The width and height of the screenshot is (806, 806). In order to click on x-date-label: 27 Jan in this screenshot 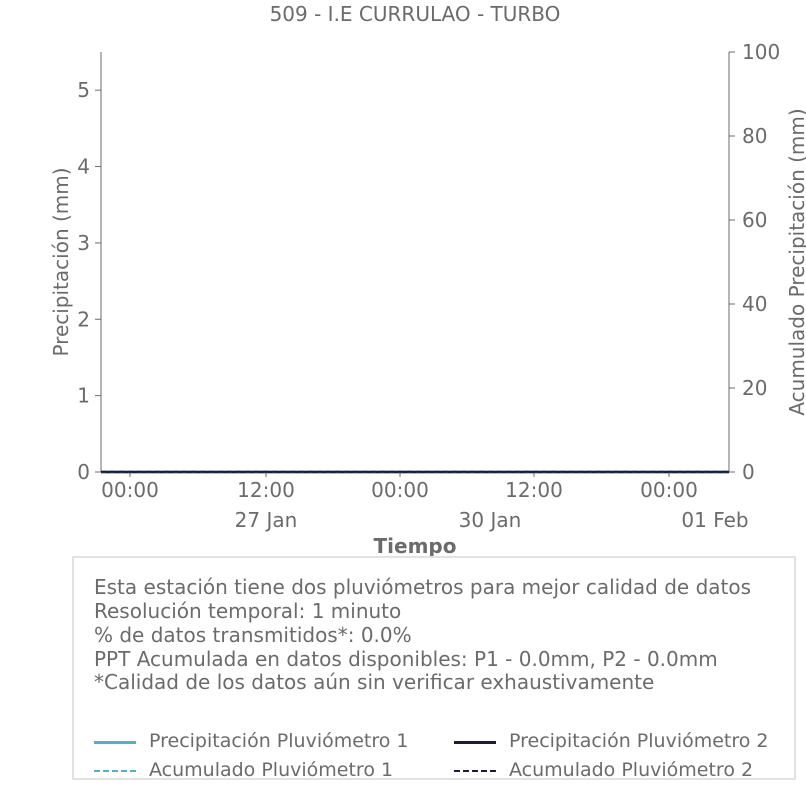, I will do `click(266, 520)`.